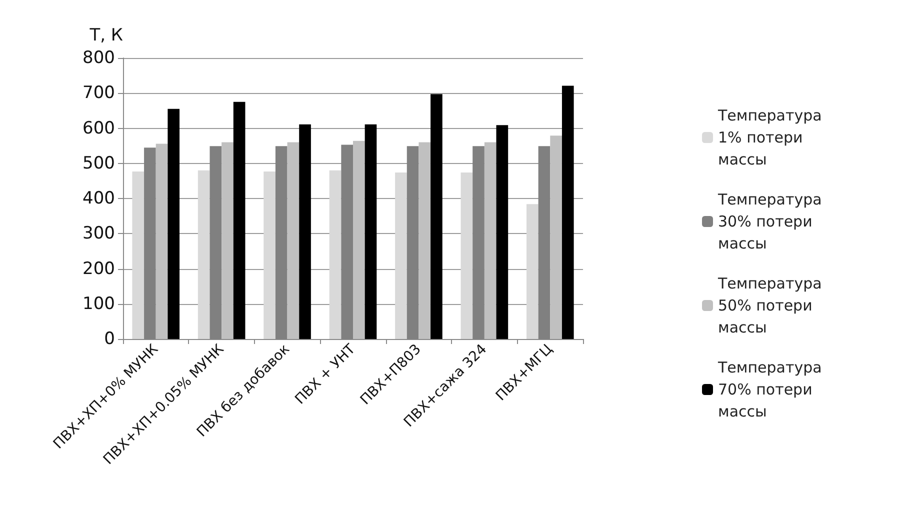 The image size is (911, 527). What do you see at coordinates (772, 389) in the screenshot?
I see `legend-label: Температура 70% потери массы` at bounding box center [772, 389].